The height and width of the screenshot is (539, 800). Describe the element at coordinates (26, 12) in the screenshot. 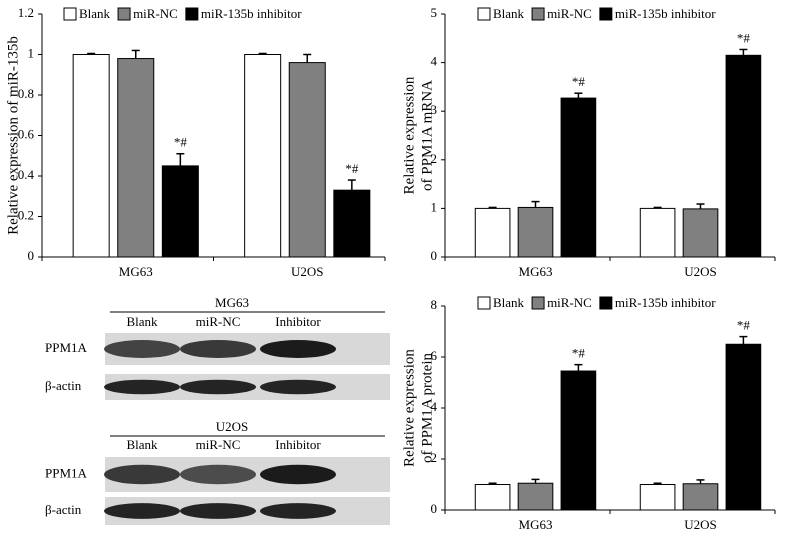

I see `y-tick-label: 1.2` at that location.